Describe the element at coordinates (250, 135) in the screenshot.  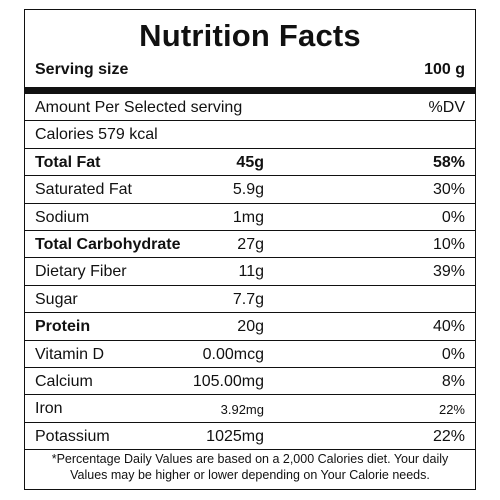
I see `calories-row: Calories 579 kcal` at that location.